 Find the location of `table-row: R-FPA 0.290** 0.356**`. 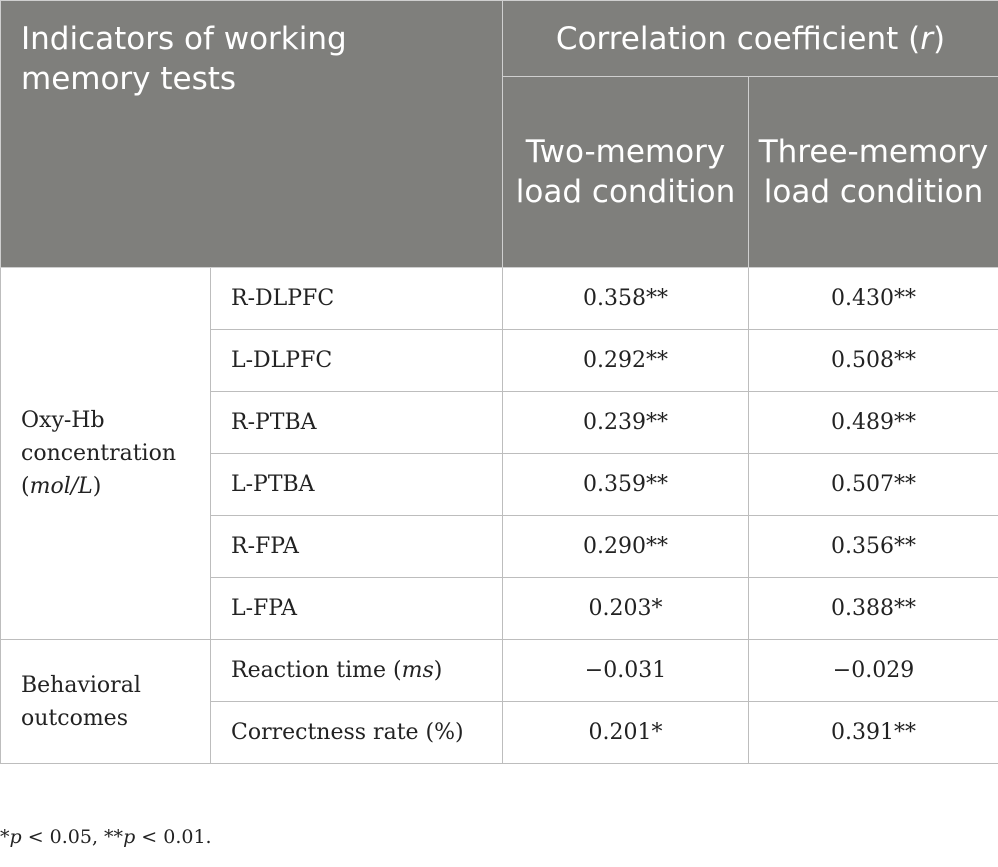

table-row: R-FPA 0.290** 0.356** is located at coordinates (499, 546).